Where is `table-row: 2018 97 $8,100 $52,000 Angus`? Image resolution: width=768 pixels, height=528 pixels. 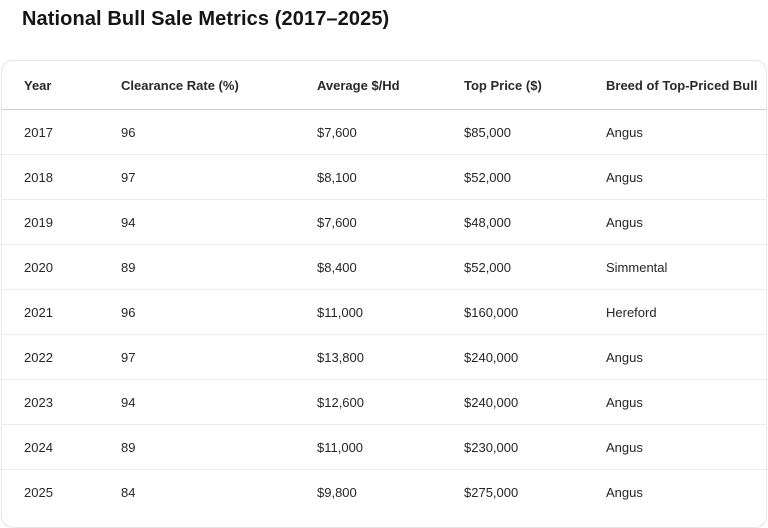 table-row: 2018 97 $8,100 $52,000 Angus is located at coordinates (384, 177).